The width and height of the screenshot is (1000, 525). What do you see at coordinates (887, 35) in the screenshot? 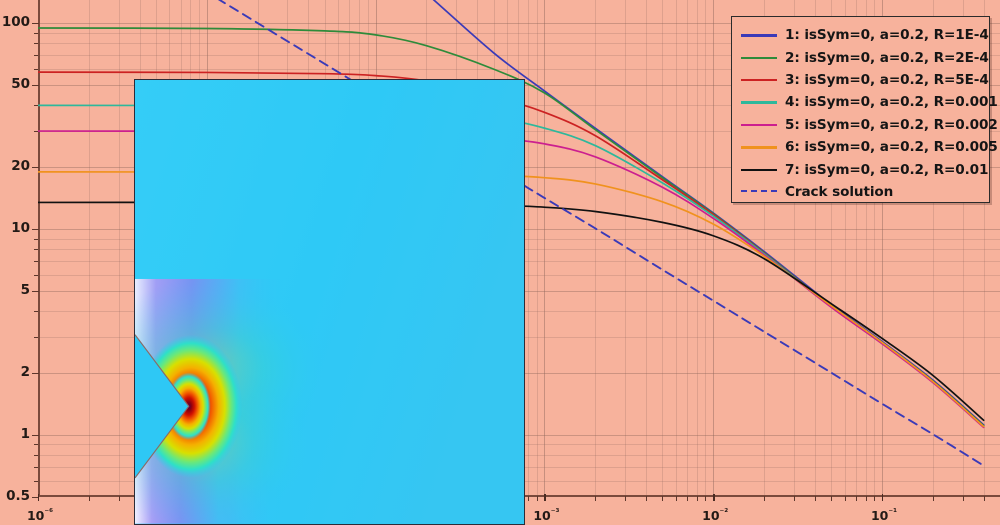
I see `legend-item-label: 1: isSym=0, a=0.2, R=1E-4` at bounding box center [887, 35].